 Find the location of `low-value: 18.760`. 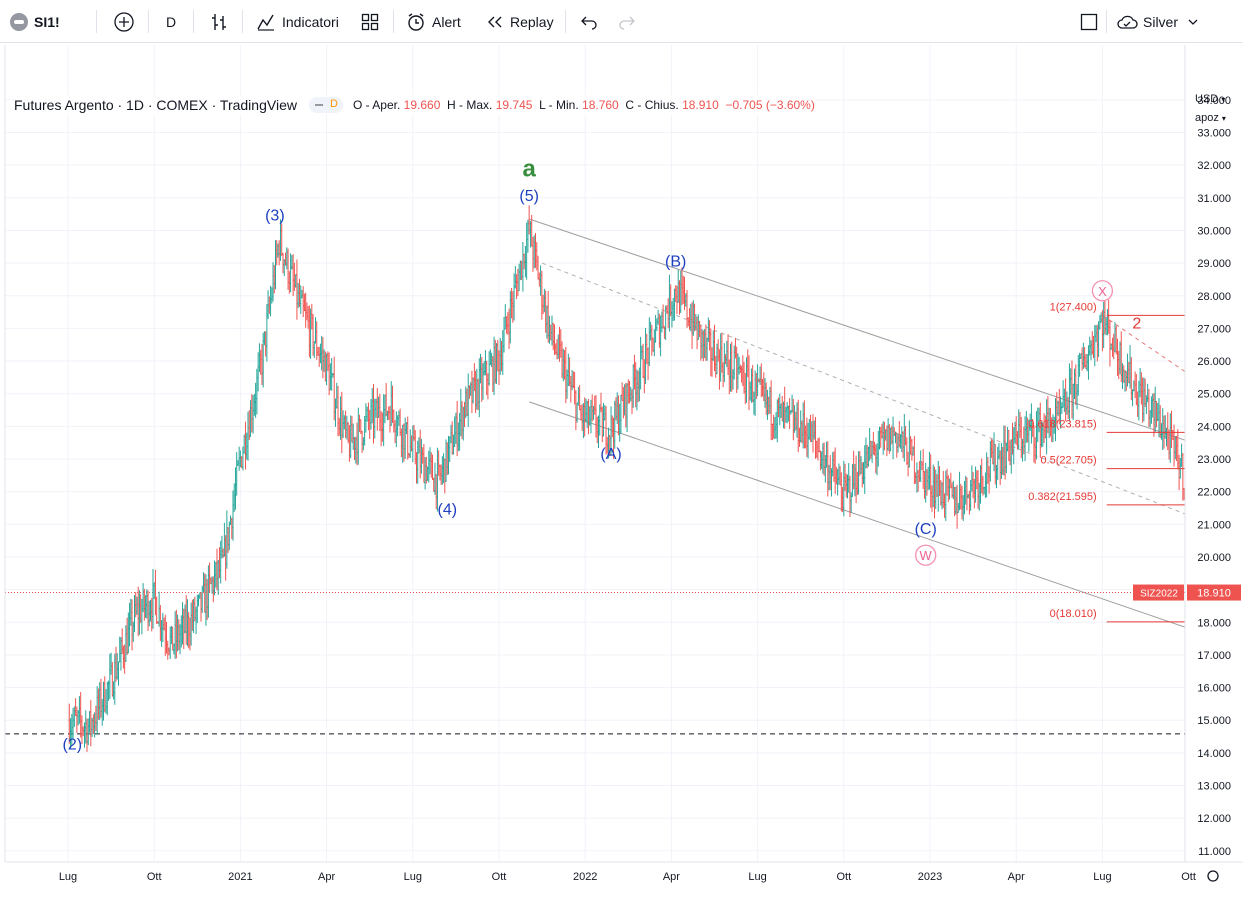

low-value: 18.760 is located at coordinates (600, 105).